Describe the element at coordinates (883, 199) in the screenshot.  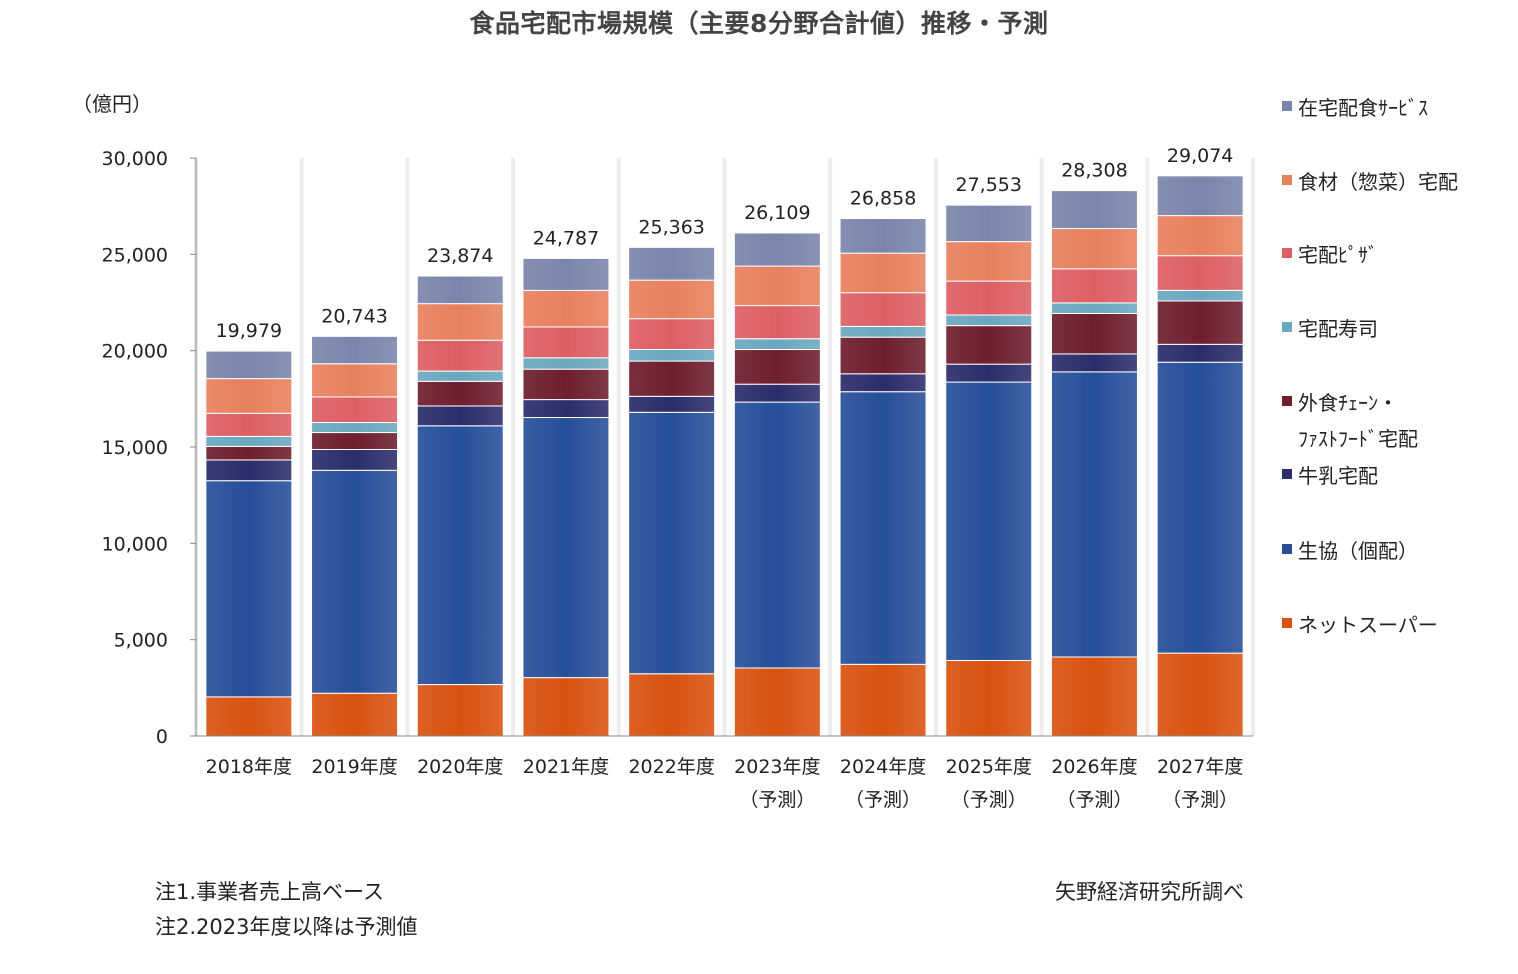
I see `total-label: 26,858` at that location.